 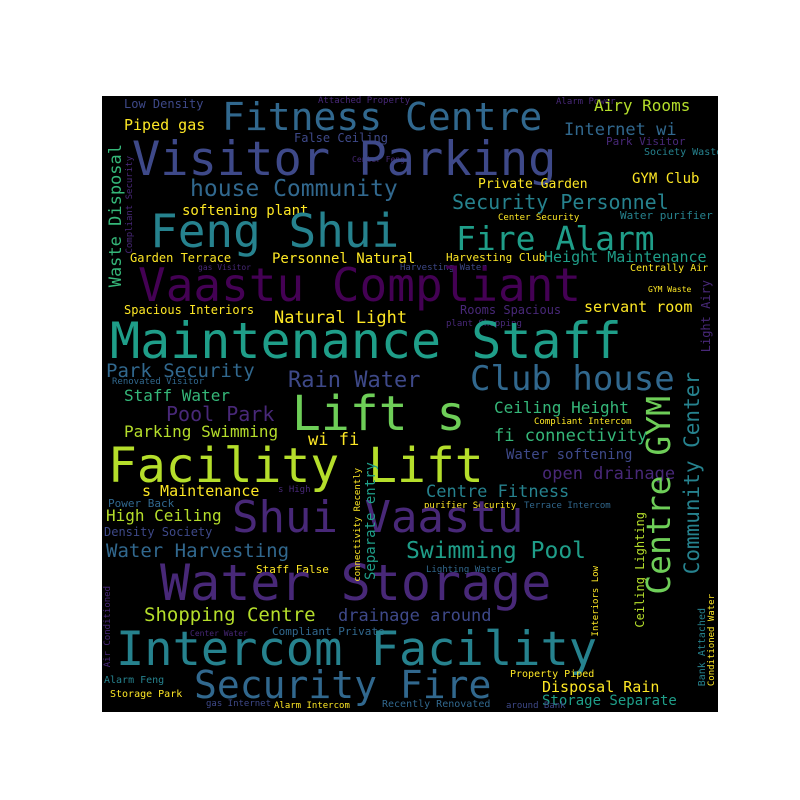 What do you see at coordinates (533, 184) in the screenshot?
I see `word: Private Garden` at bounding box center [533, 184].